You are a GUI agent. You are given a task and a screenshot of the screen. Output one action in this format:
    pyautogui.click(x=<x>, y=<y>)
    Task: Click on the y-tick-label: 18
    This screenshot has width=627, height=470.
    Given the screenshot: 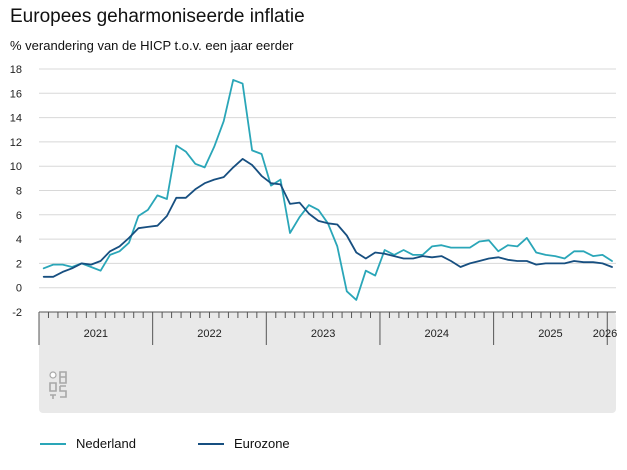 What is the action you would take?
    pyautogui.click(x=16, y=70)
    